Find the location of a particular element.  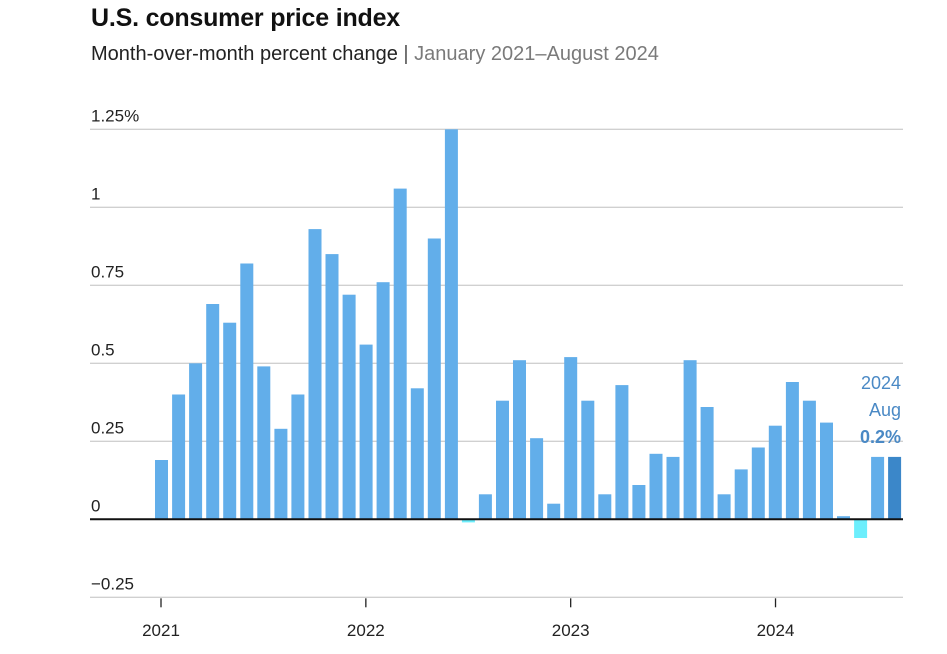

annotation-value: 0.2% is located at coordinates (880, 437).